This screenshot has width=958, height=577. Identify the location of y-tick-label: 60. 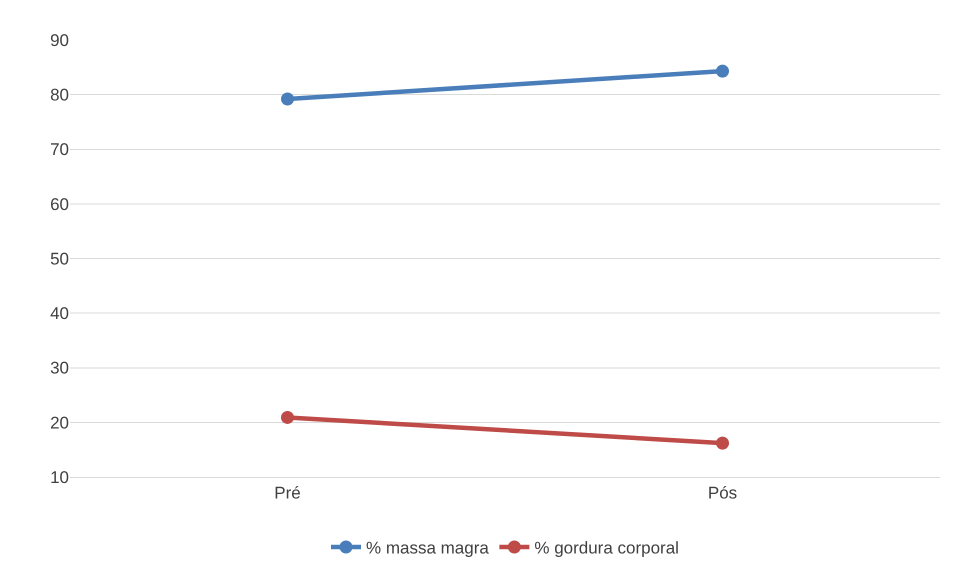
(59, 204).